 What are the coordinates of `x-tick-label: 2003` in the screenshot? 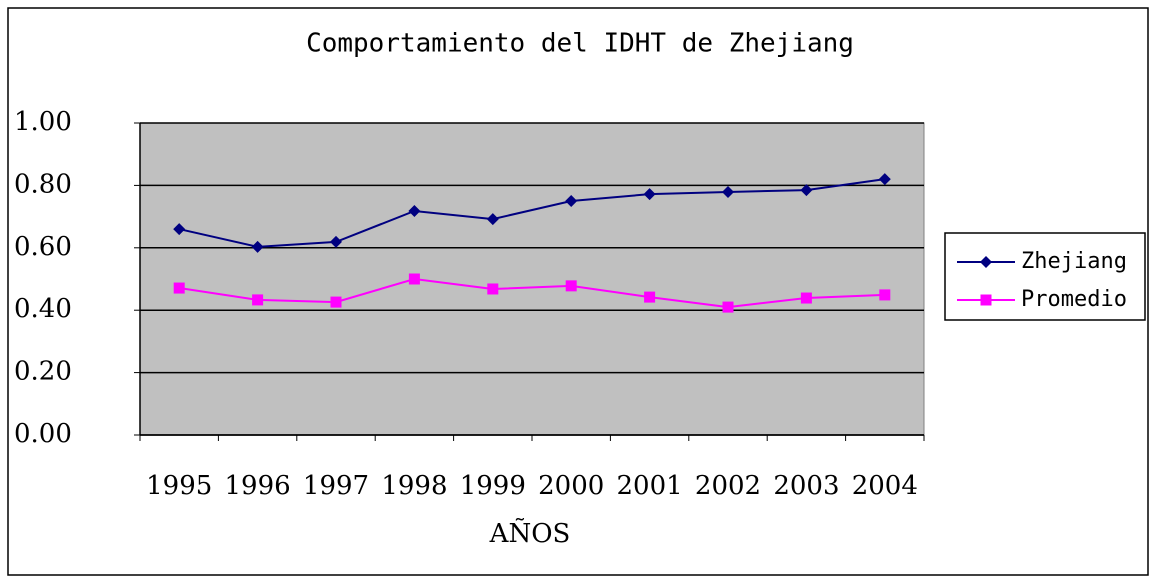 It's located at (806, 486).